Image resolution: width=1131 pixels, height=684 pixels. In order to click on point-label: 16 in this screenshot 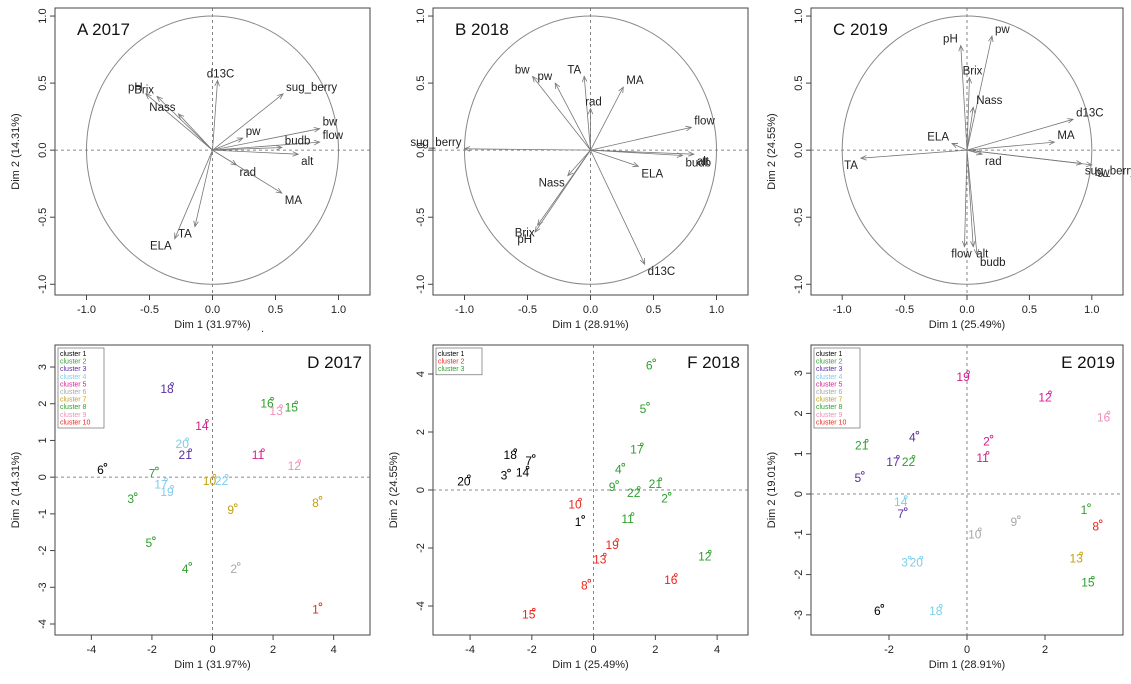, I will do `click(1104, 418)`.